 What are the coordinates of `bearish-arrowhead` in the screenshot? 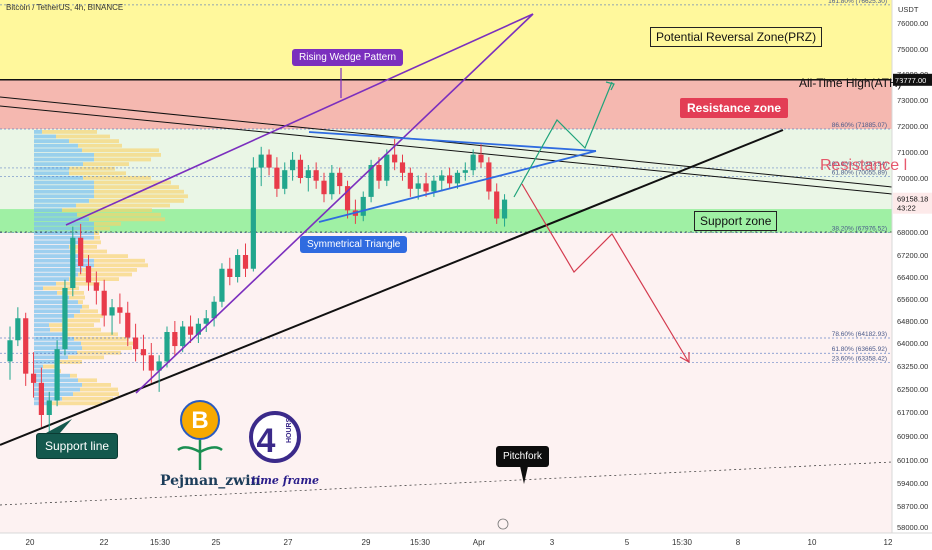 It's located at (684, 358).